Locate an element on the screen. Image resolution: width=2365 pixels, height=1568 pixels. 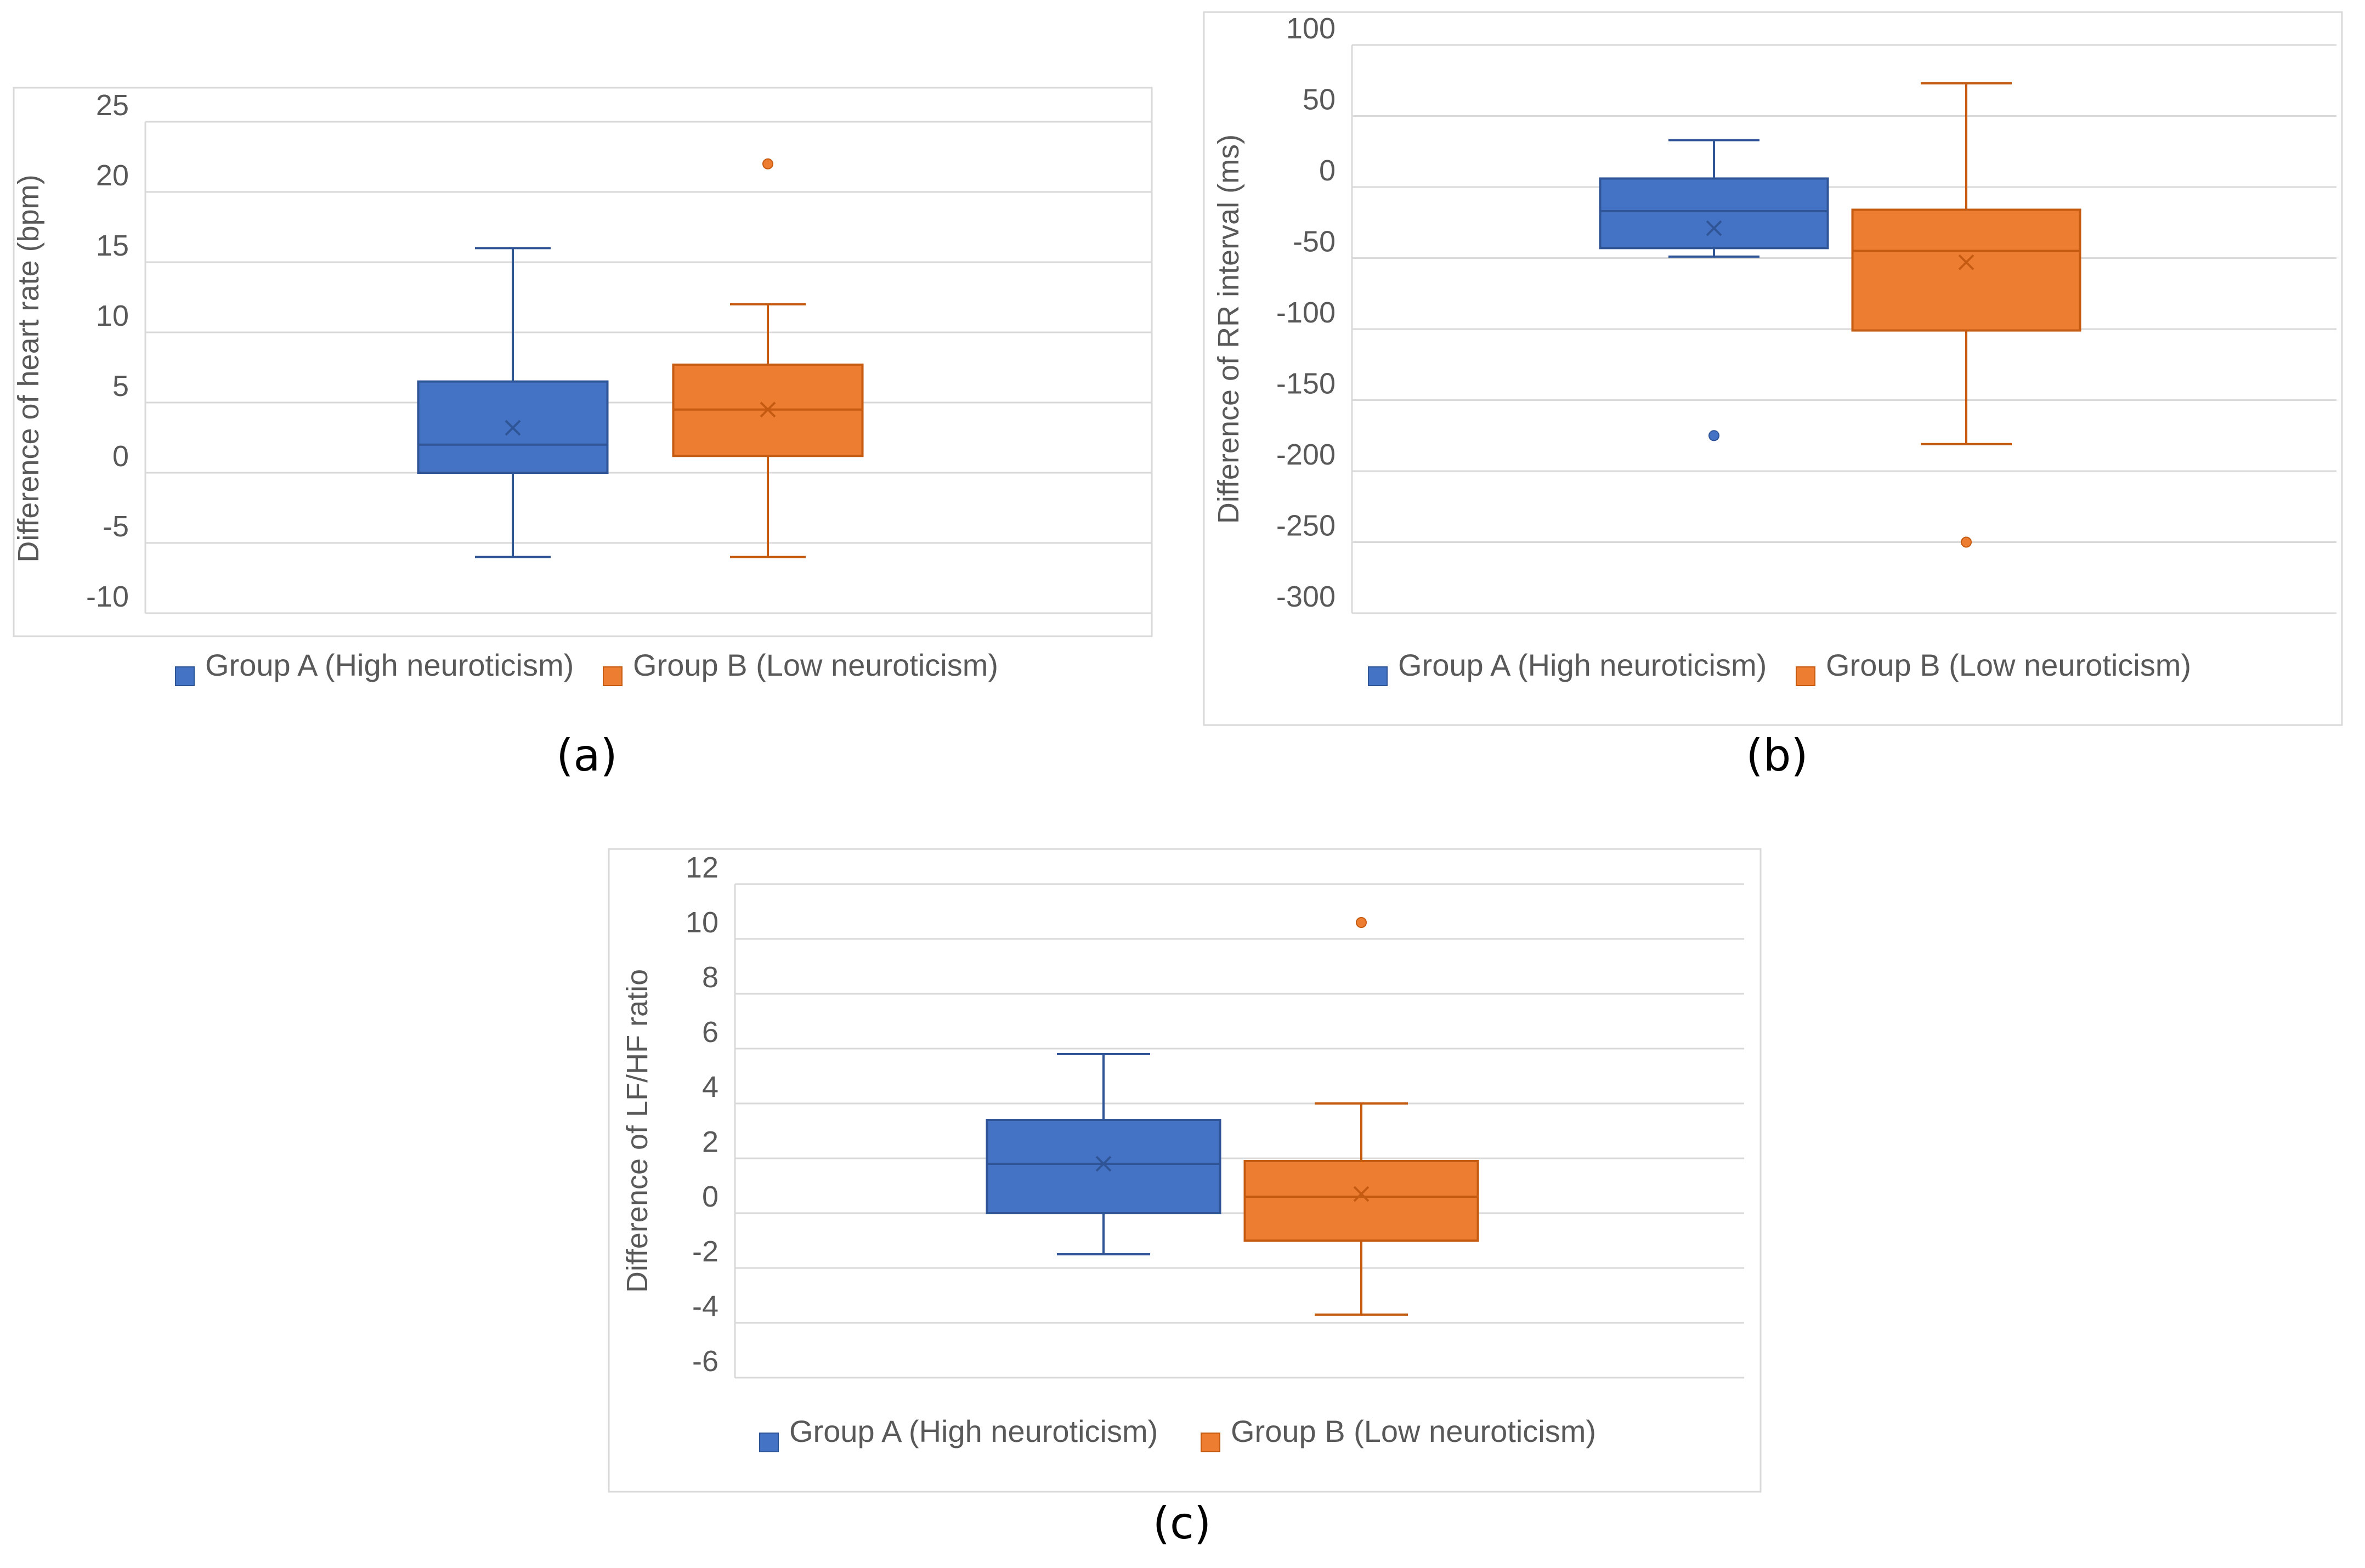
y-tick-label: 15 is located at coordinates (112, 245).